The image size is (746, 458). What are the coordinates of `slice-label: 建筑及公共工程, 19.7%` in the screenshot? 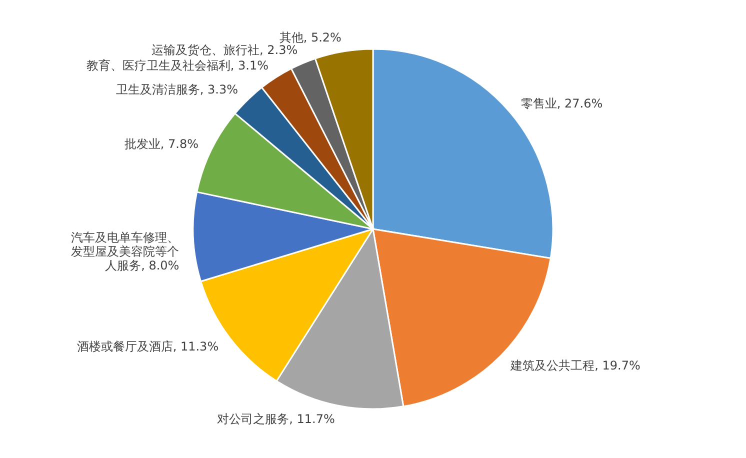 It's located at (575, 365).